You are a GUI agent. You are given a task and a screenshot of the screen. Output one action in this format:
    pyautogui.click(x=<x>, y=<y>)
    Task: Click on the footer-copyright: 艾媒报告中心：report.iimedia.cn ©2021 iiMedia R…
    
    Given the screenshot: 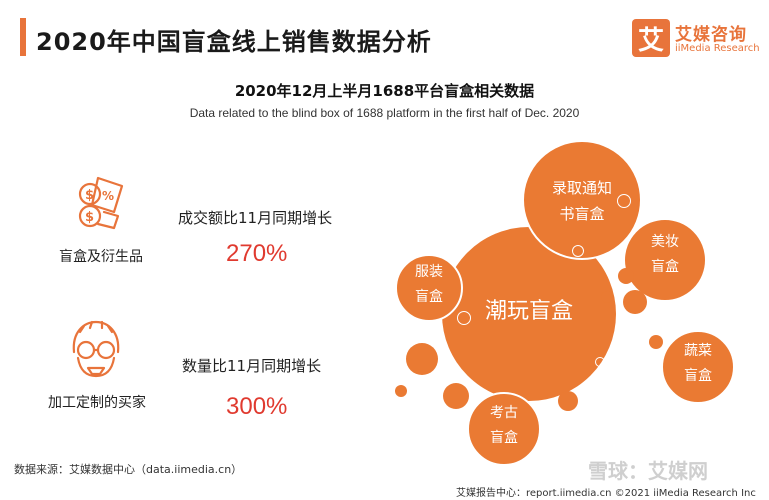 What is the action you would take?
    pyautogui.click(x=606, y=493)
    